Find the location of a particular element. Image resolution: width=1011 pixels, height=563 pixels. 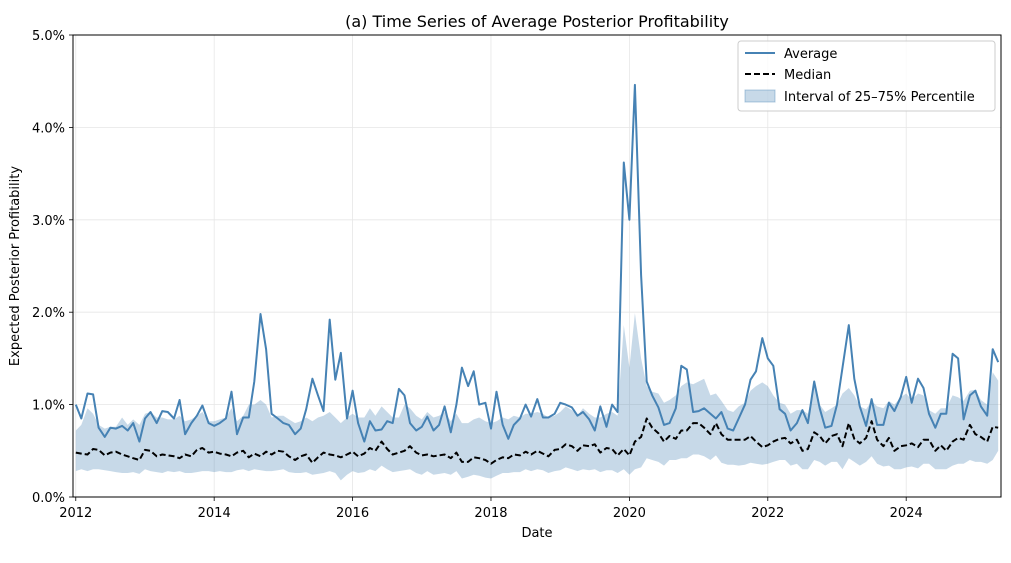

y-tick-label-5: 5.0% is located at coordinates (48, 36).